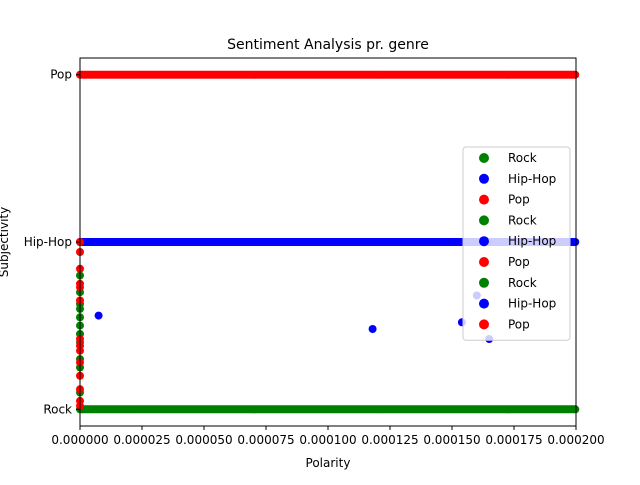 The width and height of the screenshot is (640, 485). I want to click on chart-title: Sentiment Analysis pr. genre, so click(328, 45).